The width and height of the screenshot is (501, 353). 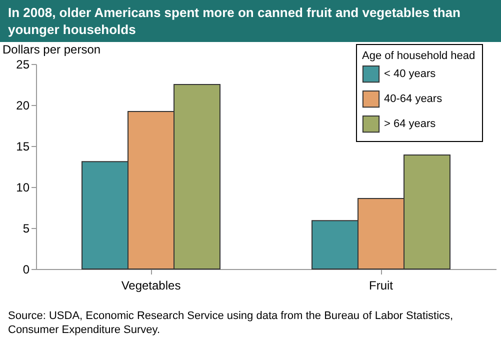 What do you see at coordinates (23, 65) in the screenshot?
I see `y-tick-label: 25` at bounding box center [23, 65].